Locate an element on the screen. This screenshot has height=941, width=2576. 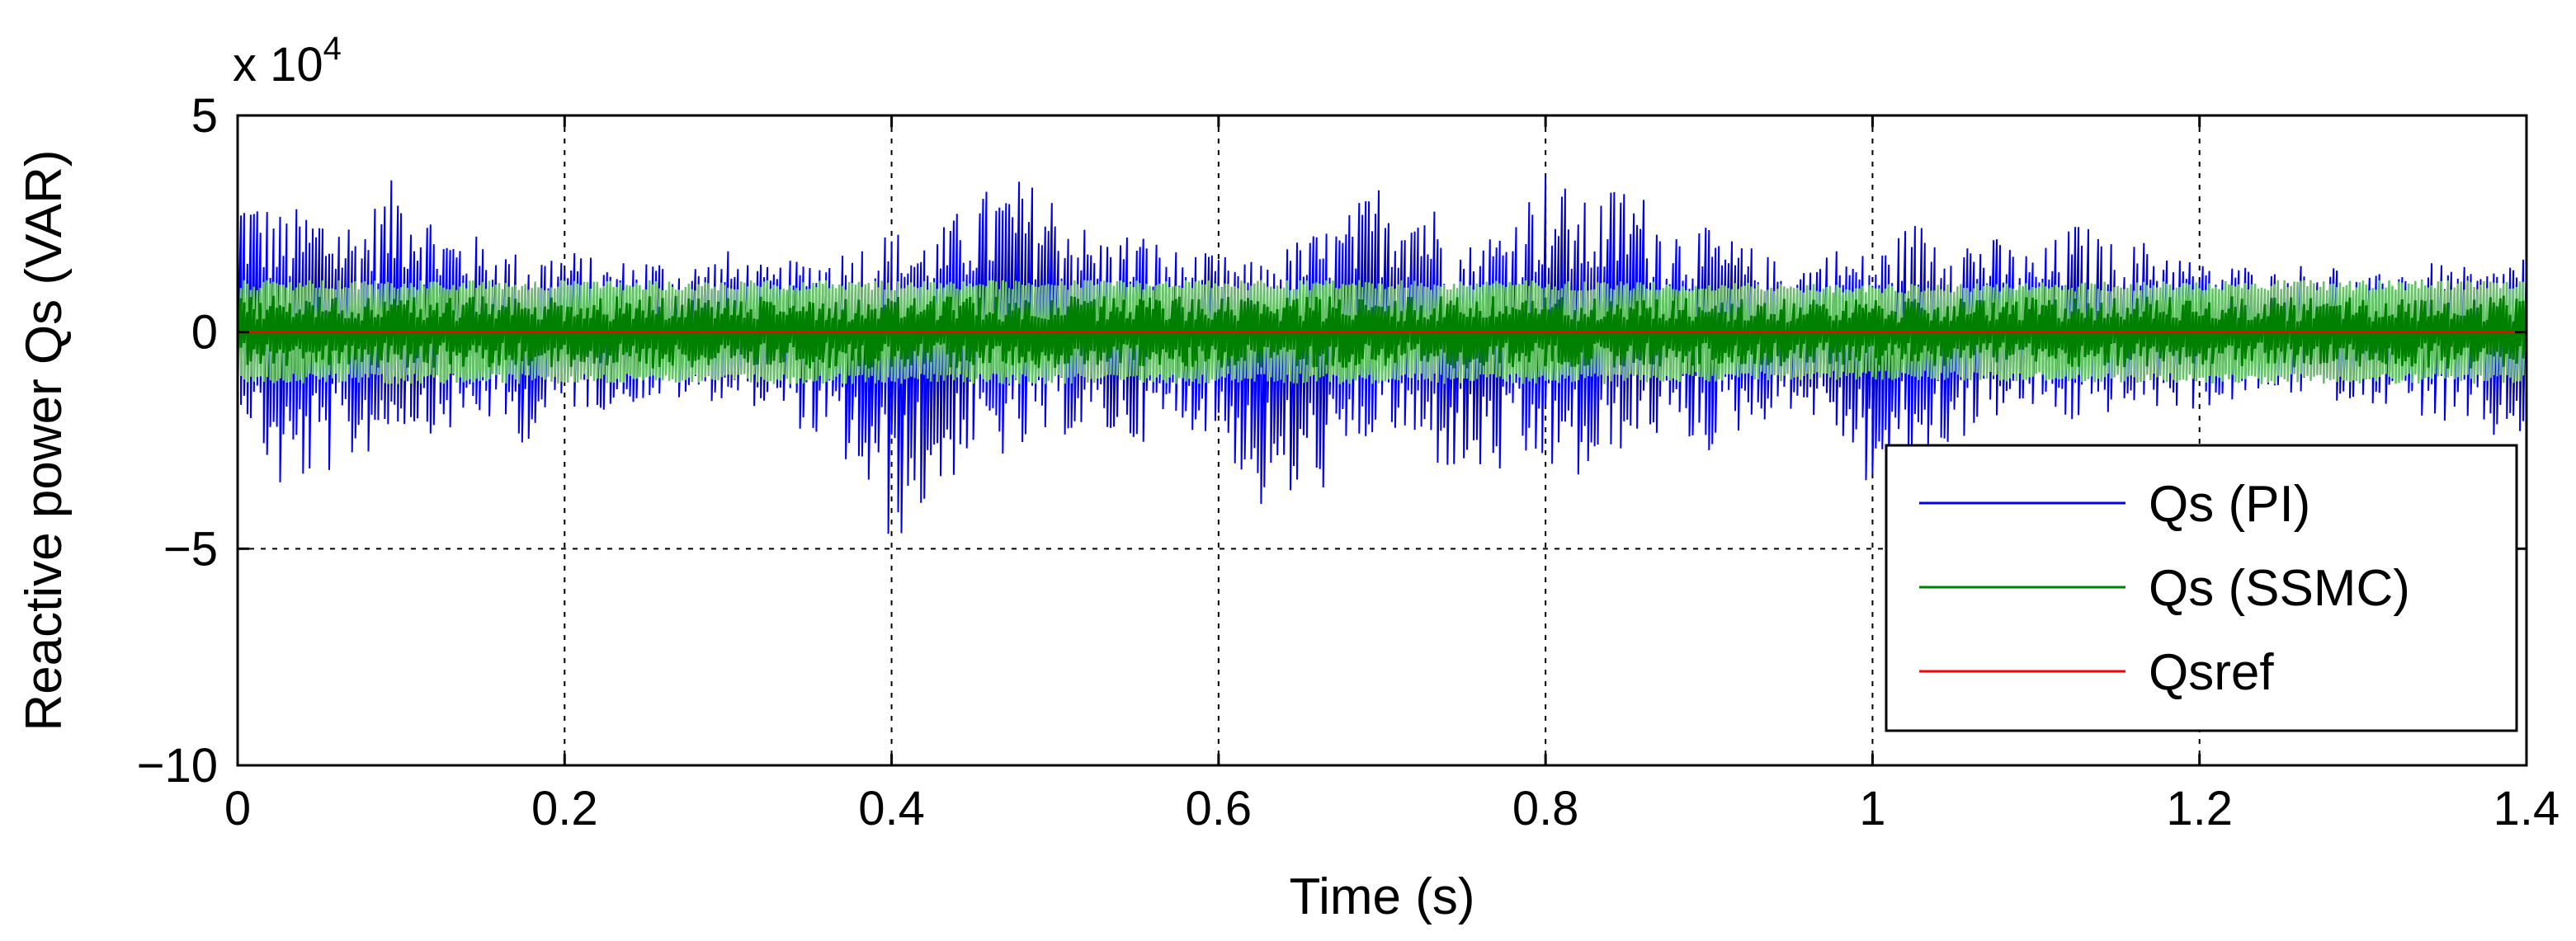
y-tick-label: 5 is located at coordinates (204, 116).